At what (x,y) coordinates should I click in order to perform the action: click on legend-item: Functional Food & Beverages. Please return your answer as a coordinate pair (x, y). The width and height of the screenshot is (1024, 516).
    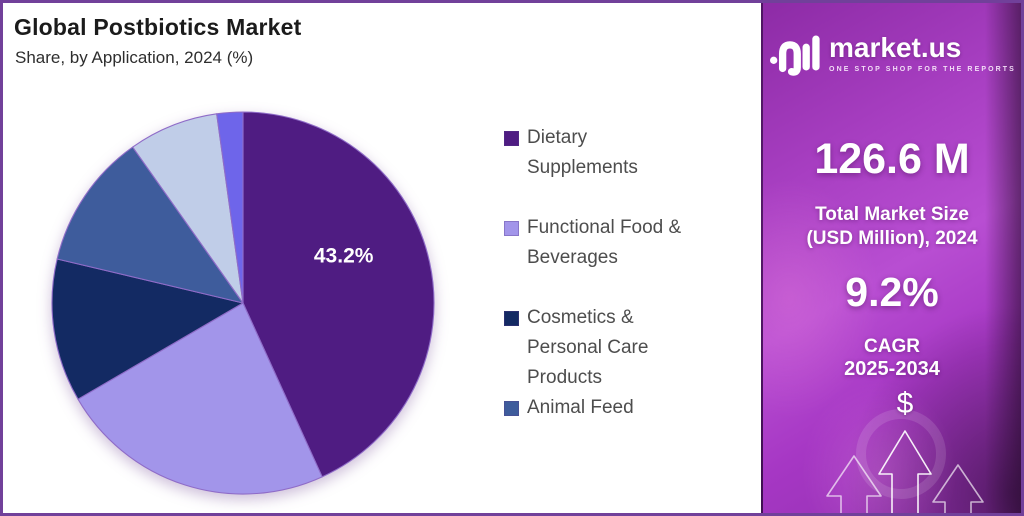
    Looking at the image, I should click on (604, 258).